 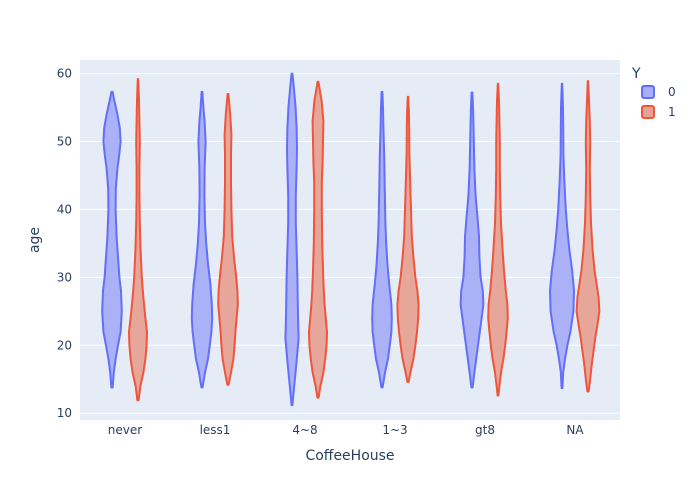 What do you see at coordinates (672, 112) in the screenshot?
I see `legend-label: 1` at bounding box center [672, 112].